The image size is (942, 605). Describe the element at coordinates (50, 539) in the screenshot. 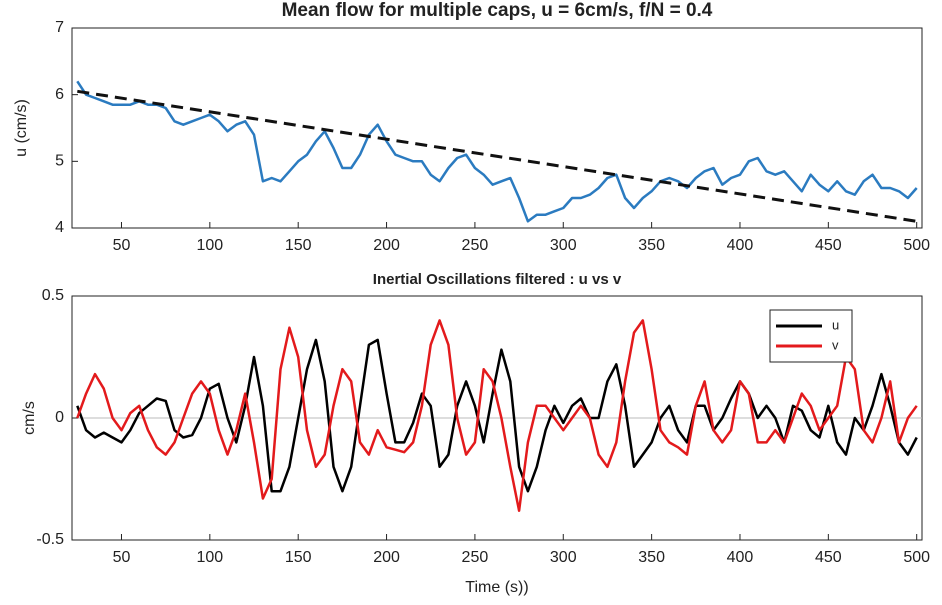

I see `y-tick-label: -0.5` at that location.